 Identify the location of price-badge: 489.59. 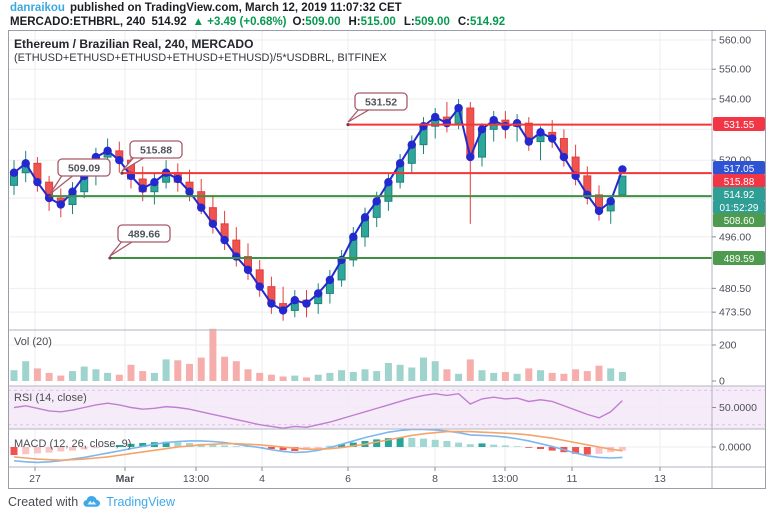
(739, 258).